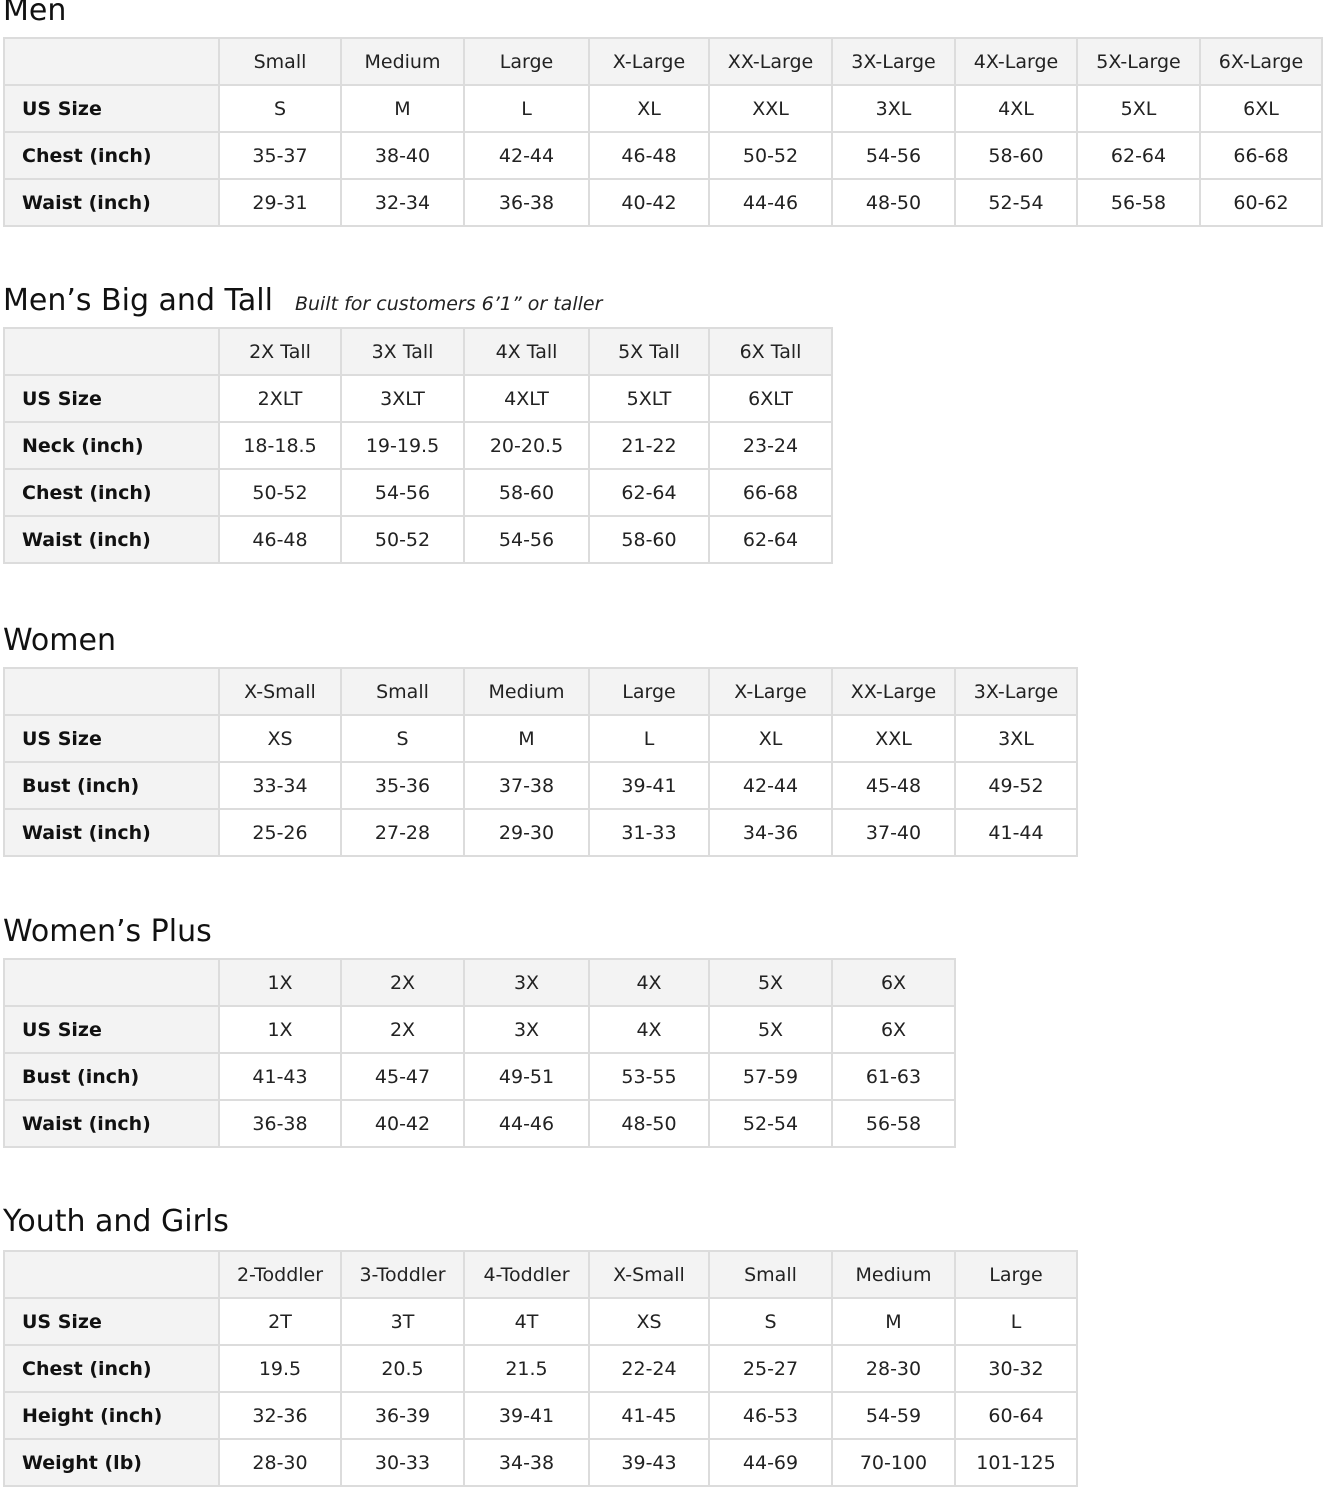 This screenshot has height=1500, width=1325. I want to click on table-cell: 3XLT, so click(402, 398).